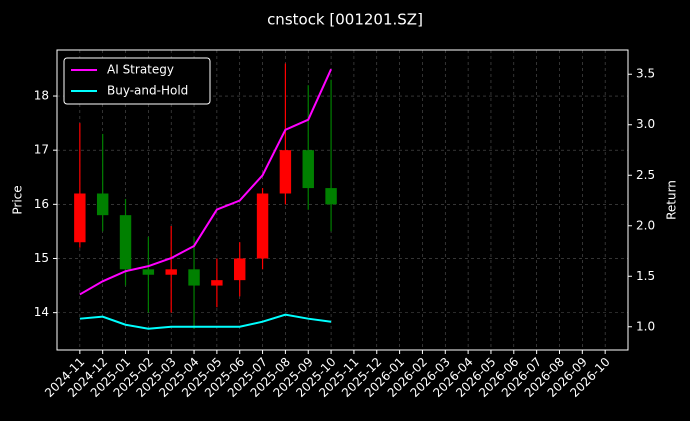 Image resolution: width=690 pixels, height=421 pixels. I want to click on y2-tick-label: 1.0, so click(645, 326).